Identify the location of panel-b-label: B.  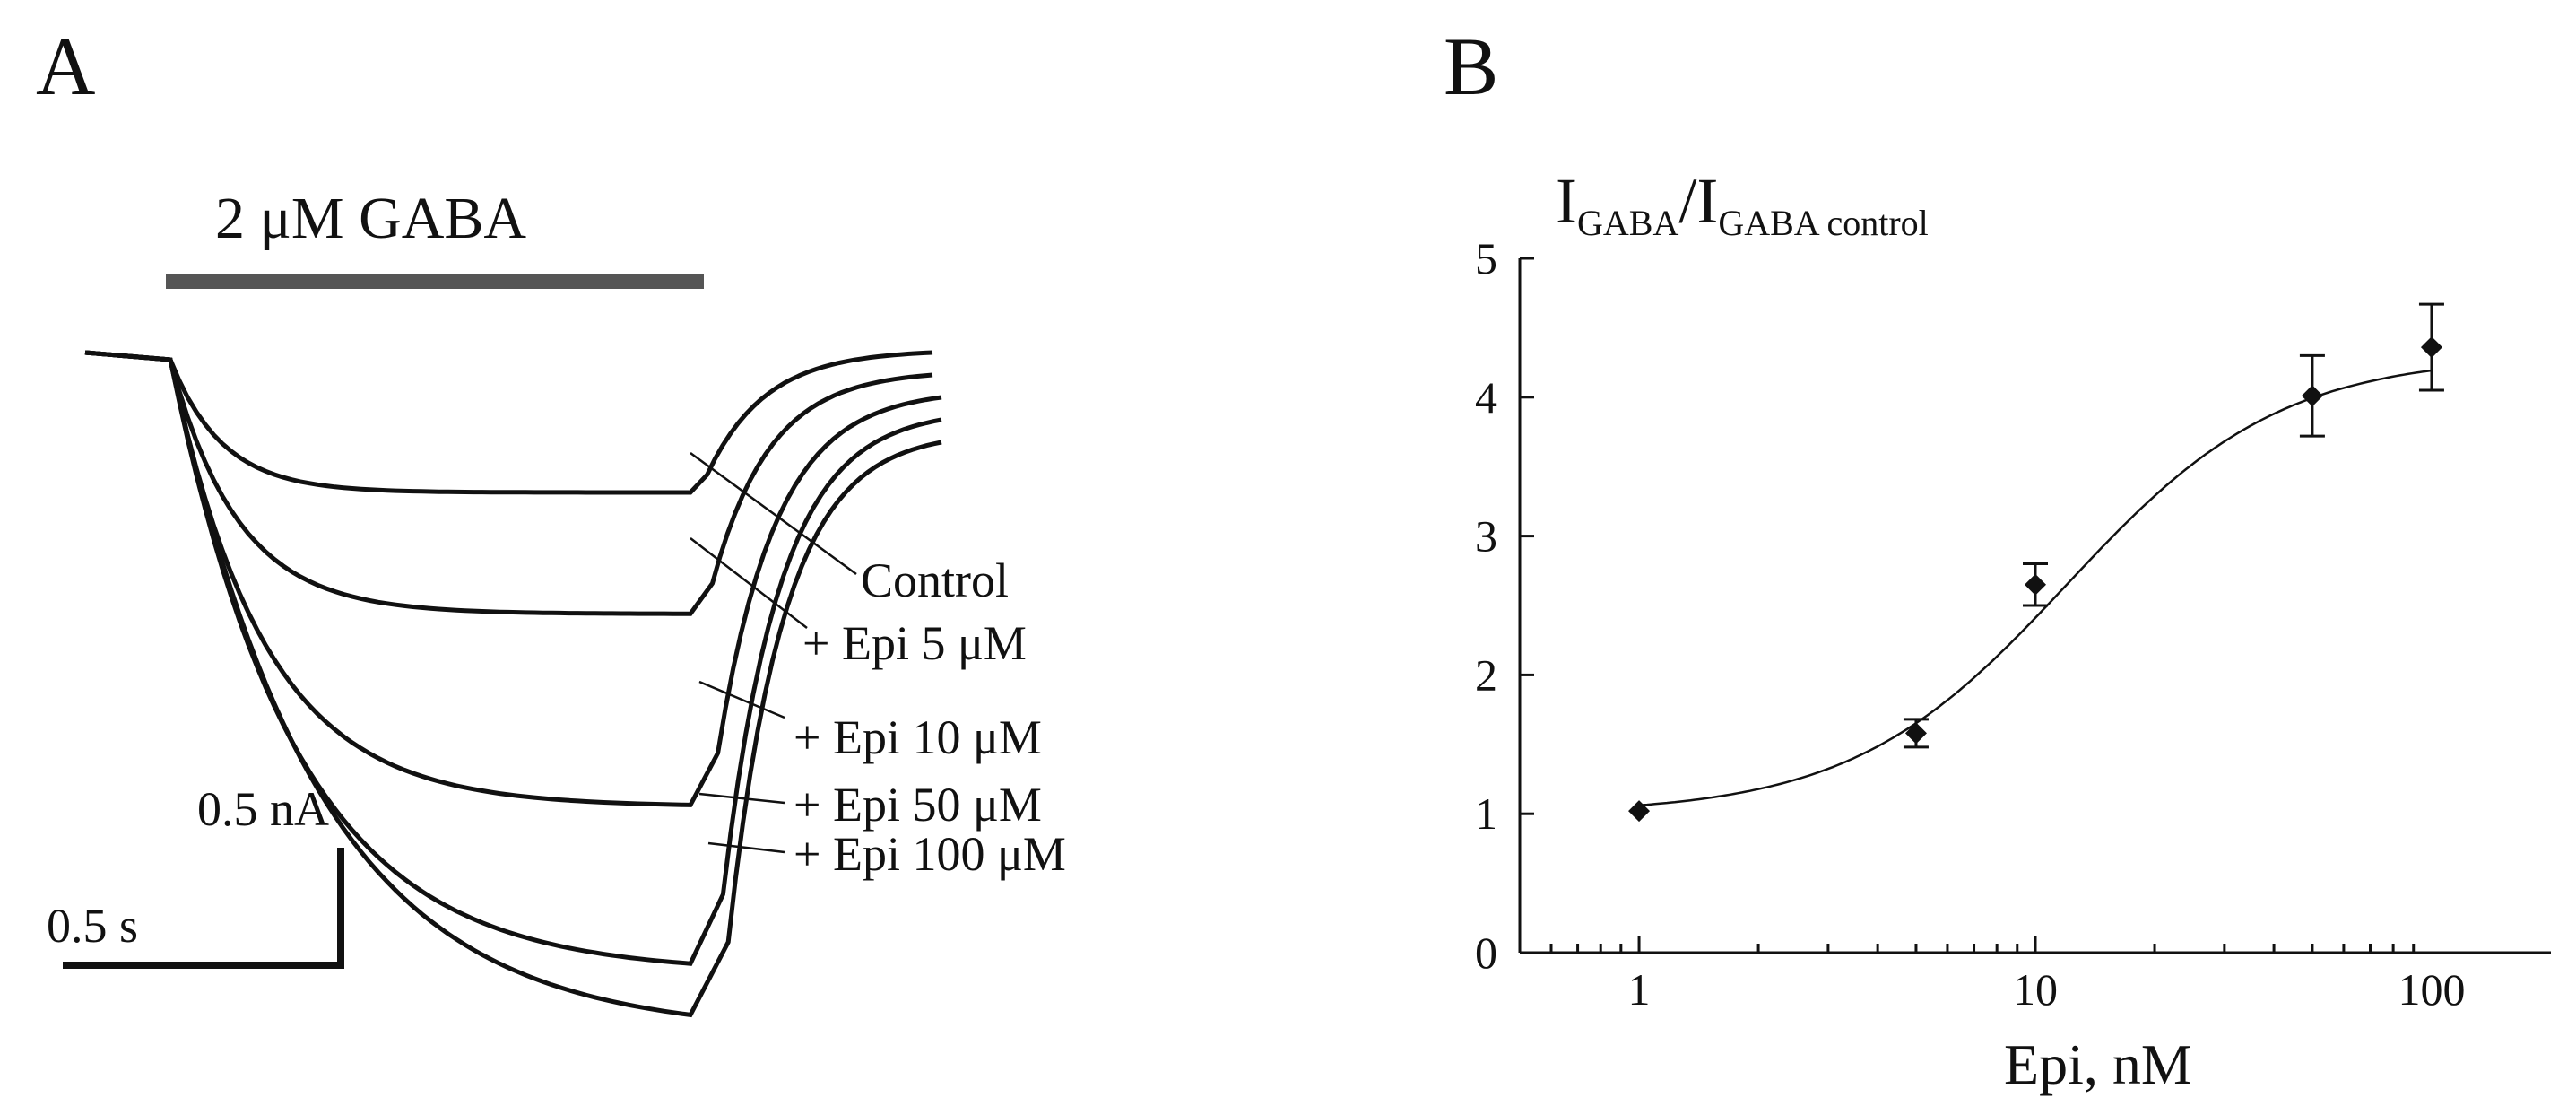
(1471, 66).